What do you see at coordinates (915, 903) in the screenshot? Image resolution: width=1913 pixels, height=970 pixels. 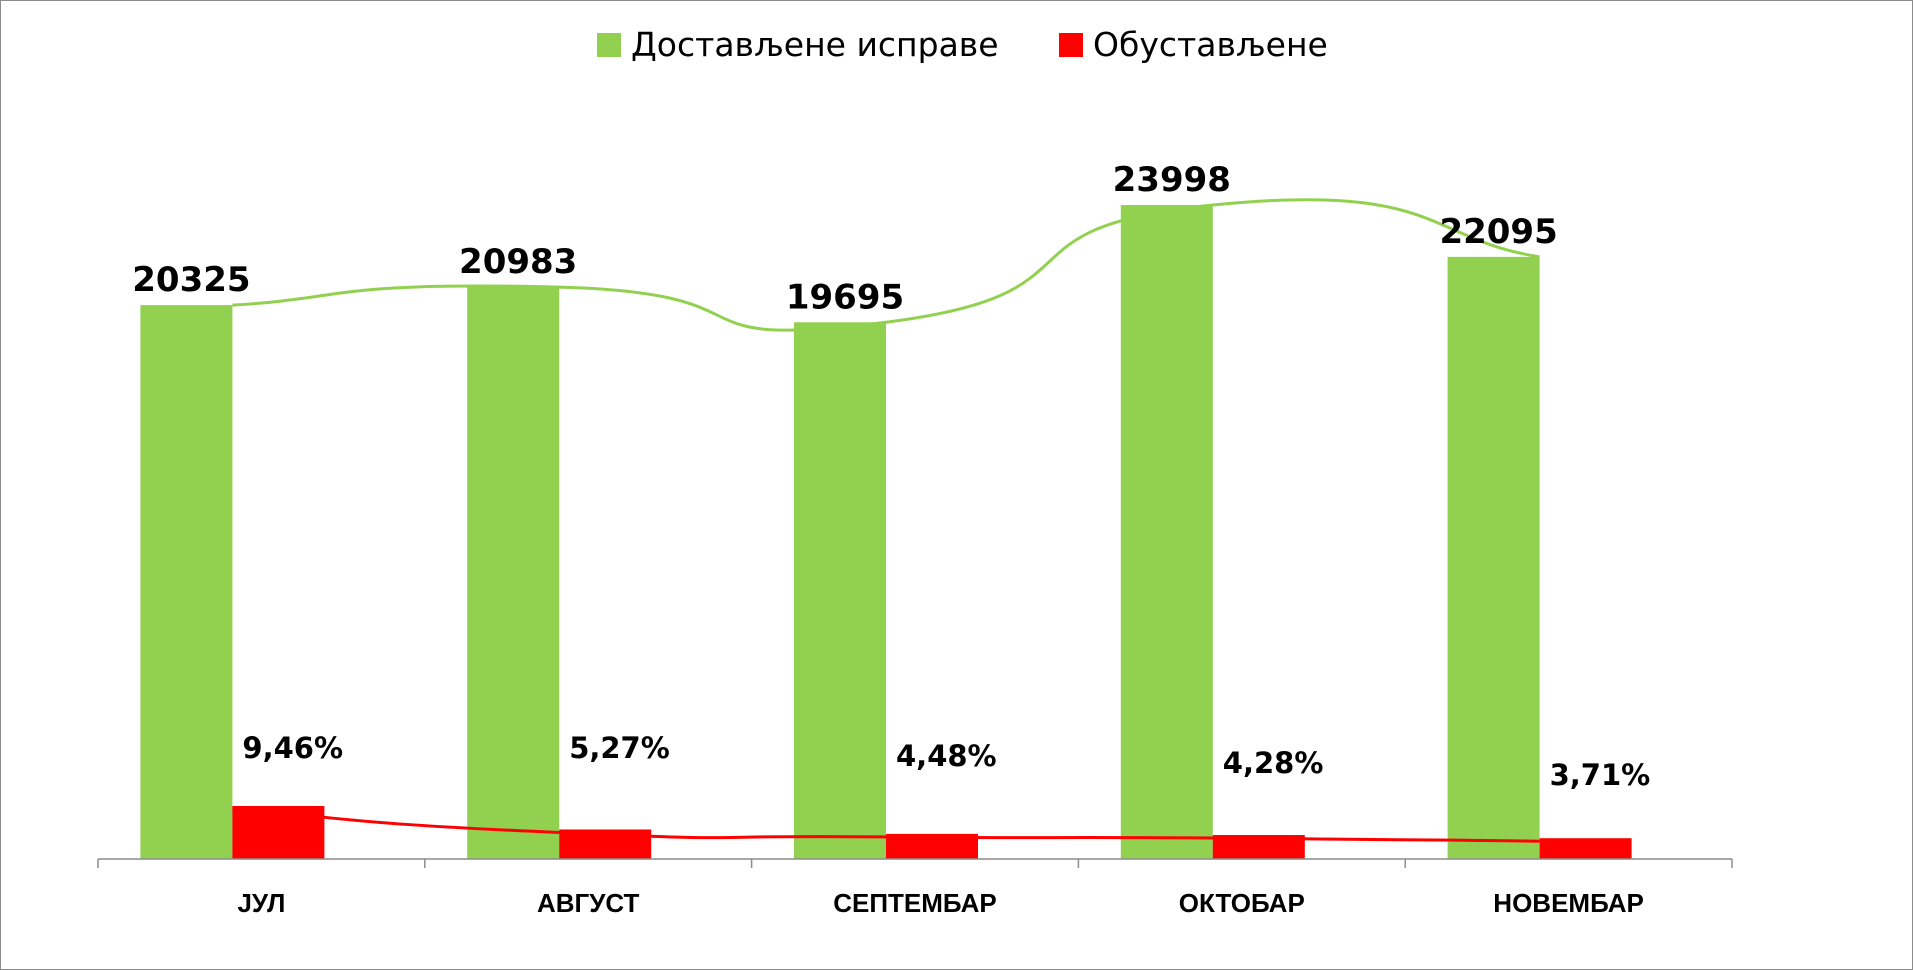 I see `category-label-2: СЕПТЕМБАР` at bounding box center [915, 903].